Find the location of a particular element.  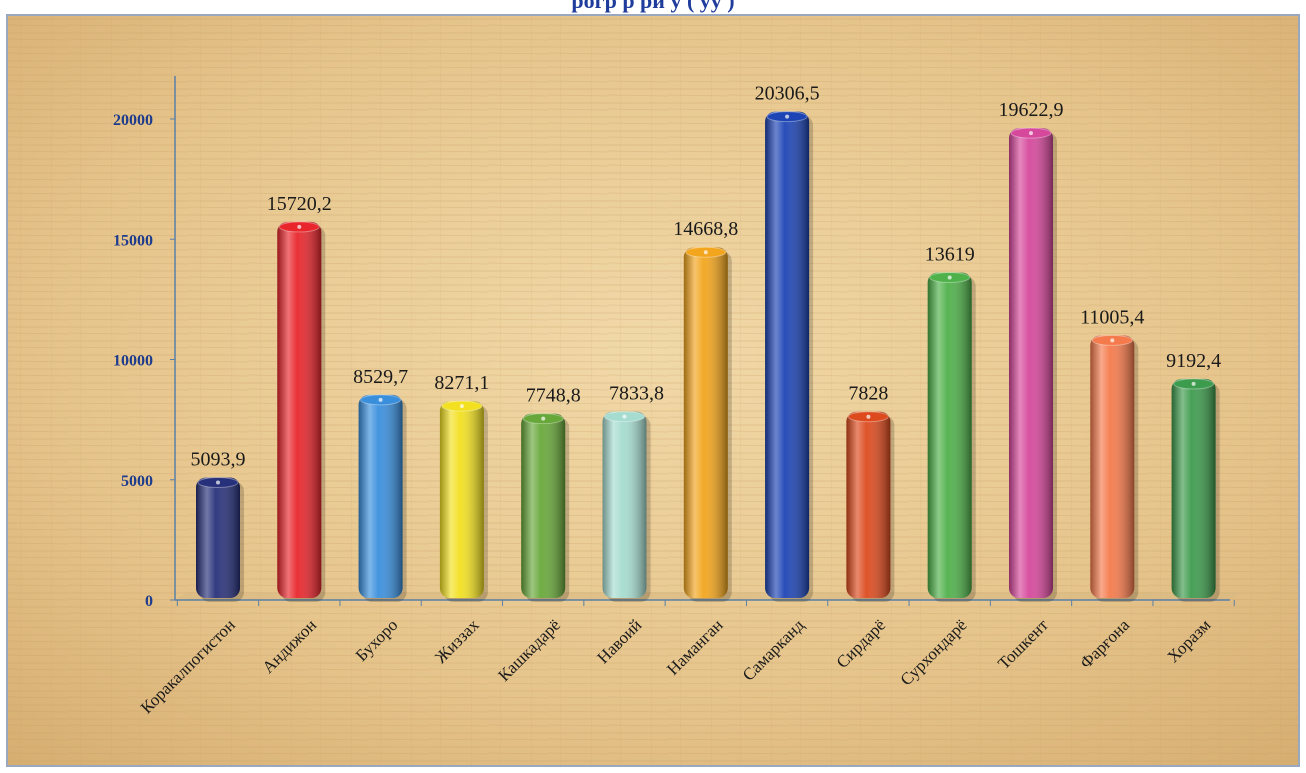

y-tick-label: 0 is located at coordinates (149, 601).